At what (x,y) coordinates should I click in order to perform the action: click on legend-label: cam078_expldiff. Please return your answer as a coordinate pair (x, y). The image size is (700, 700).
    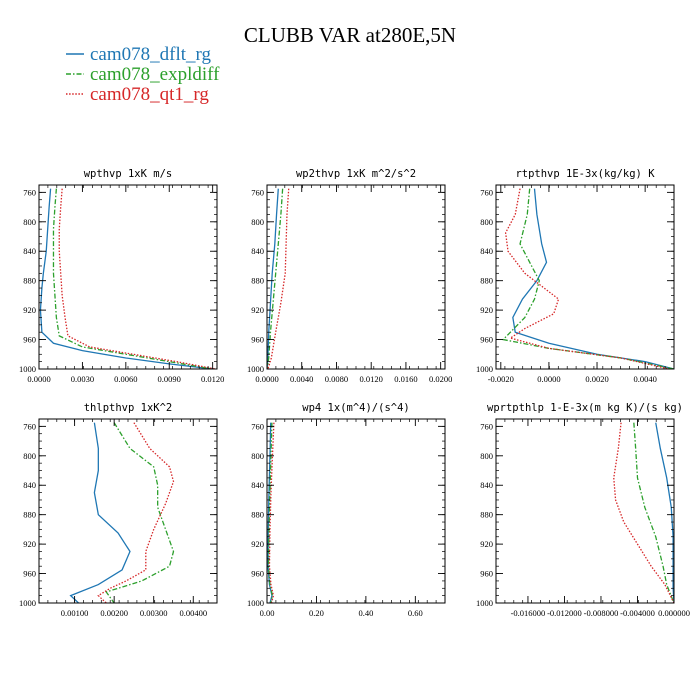
    Looking at the image, I should click on (155, 74).